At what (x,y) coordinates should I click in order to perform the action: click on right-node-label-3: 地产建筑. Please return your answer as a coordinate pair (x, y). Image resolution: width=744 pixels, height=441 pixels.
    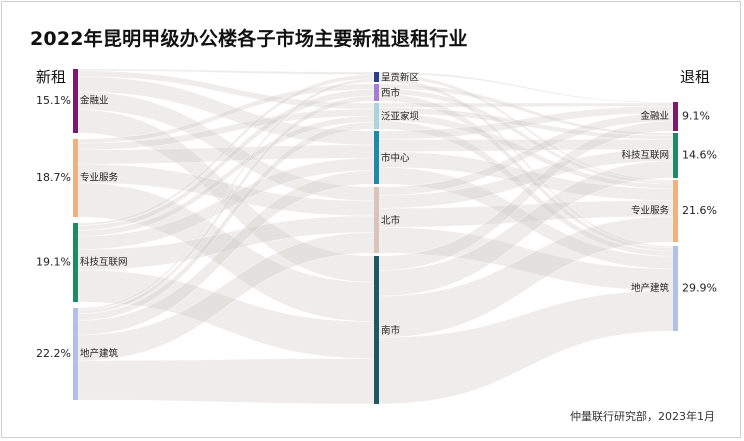
    Looking at the image, I should click on (650, 288).